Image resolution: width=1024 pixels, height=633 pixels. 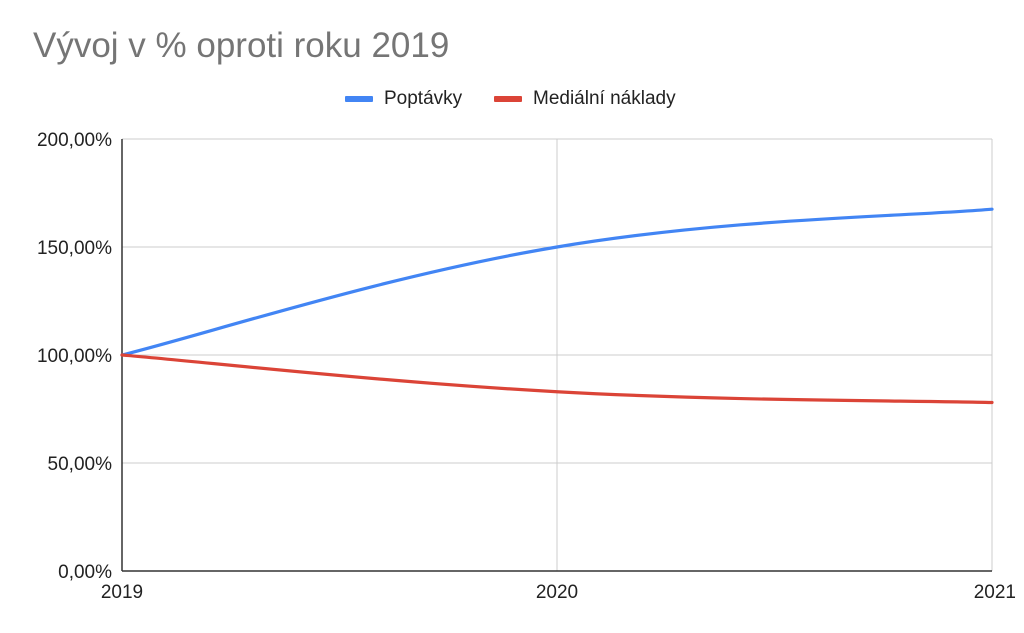 I want to click on legend-item-poptavky: Poptávky, so click(x=403, y=99).